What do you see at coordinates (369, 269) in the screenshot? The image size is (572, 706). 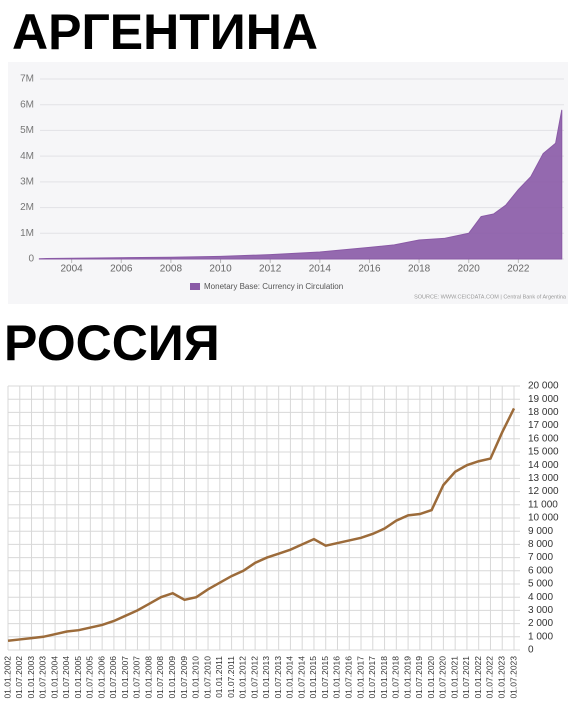 I see `x-tick-label: 2016` at bounding box center [369, 269].